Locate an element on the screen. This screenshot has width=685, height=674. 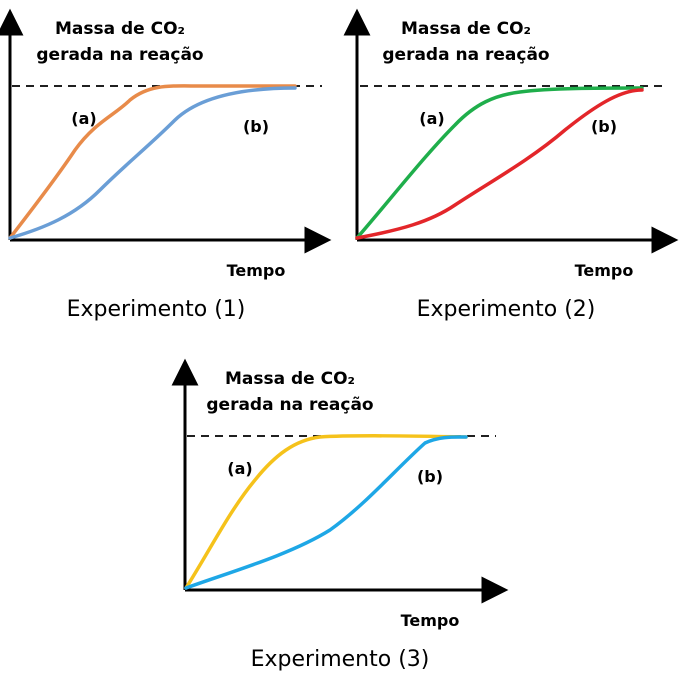
panel-caption: Experimento (2) is located at coordinates (506, 309).